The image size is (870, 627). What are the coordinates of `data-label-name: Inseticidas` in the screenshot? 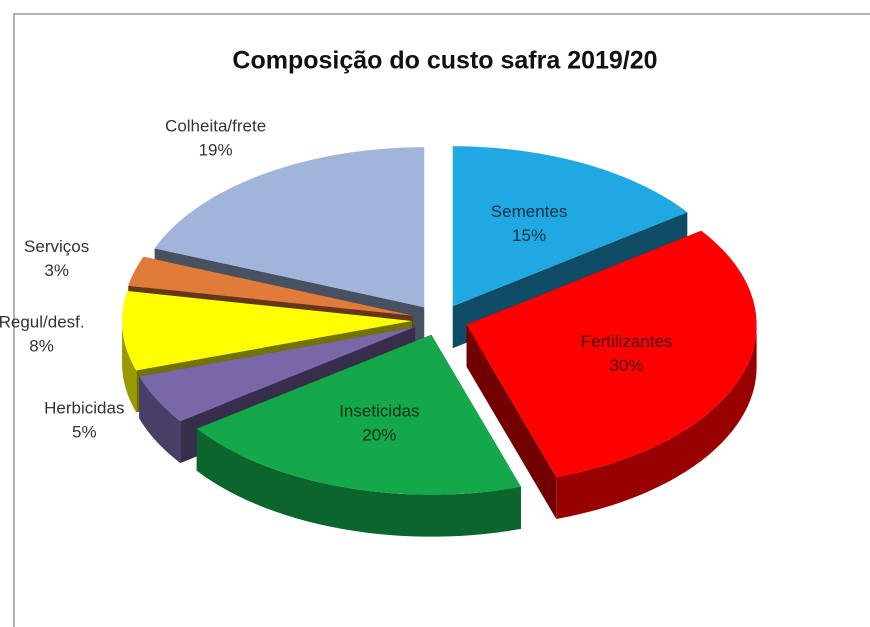 It's located at (379, 410).